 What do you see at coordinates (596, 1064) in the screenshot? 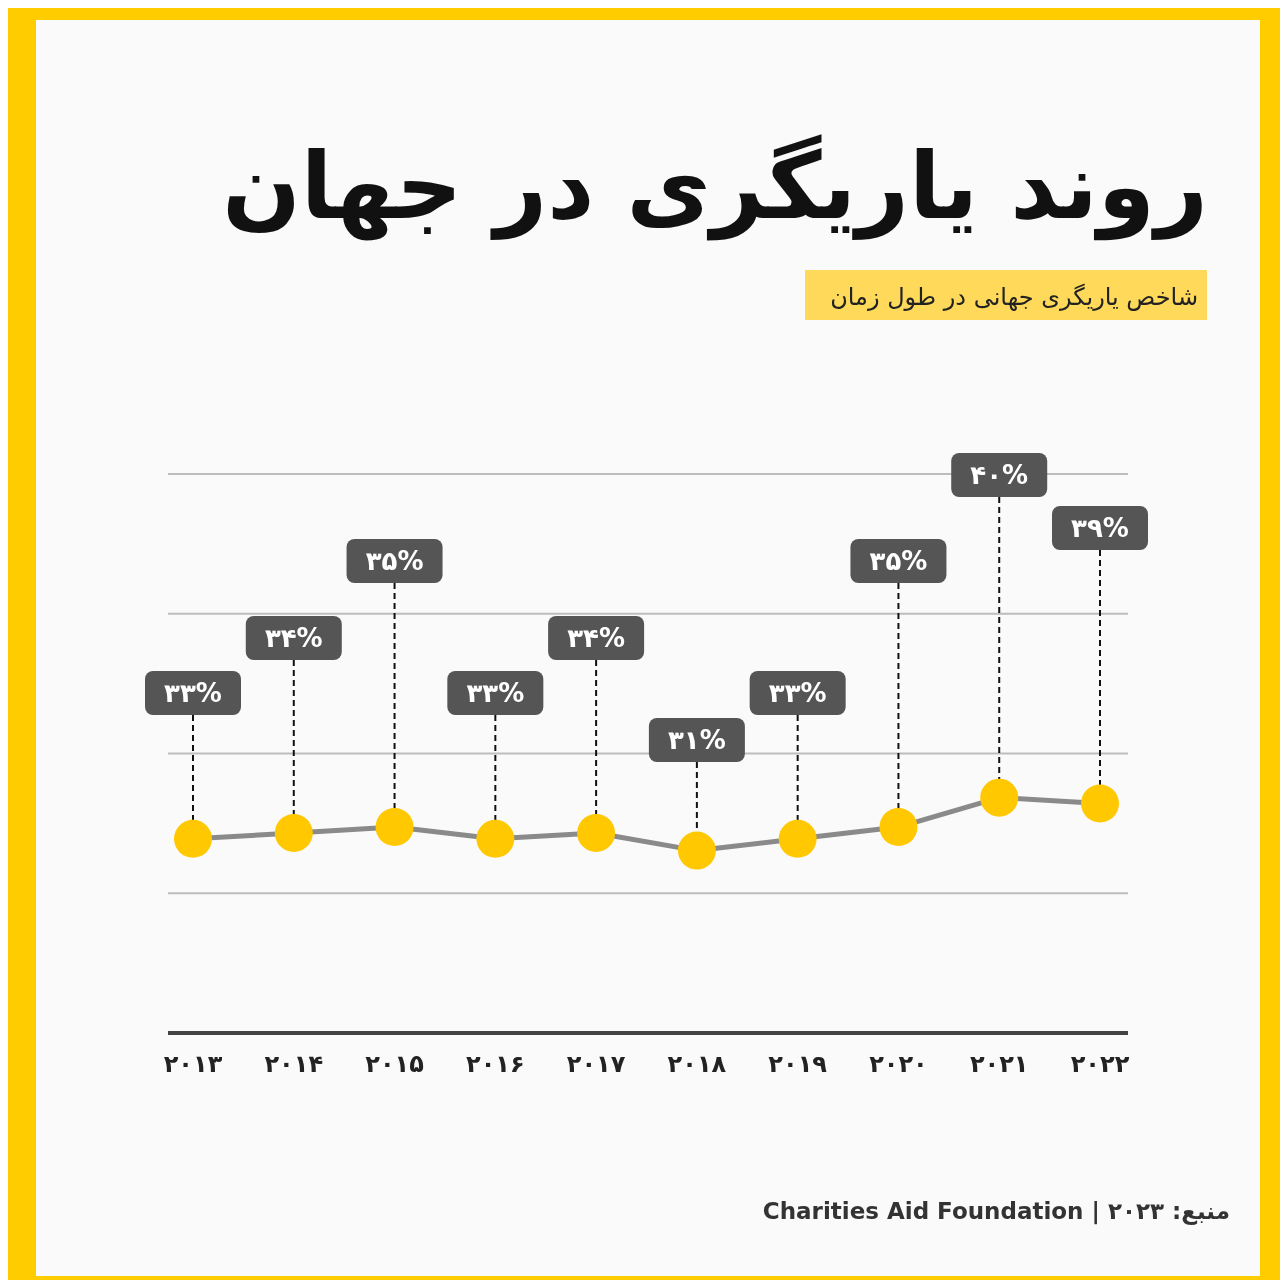
I see `x-tick-label: ۲۰۱۷` at bounding box center [596, 1064].